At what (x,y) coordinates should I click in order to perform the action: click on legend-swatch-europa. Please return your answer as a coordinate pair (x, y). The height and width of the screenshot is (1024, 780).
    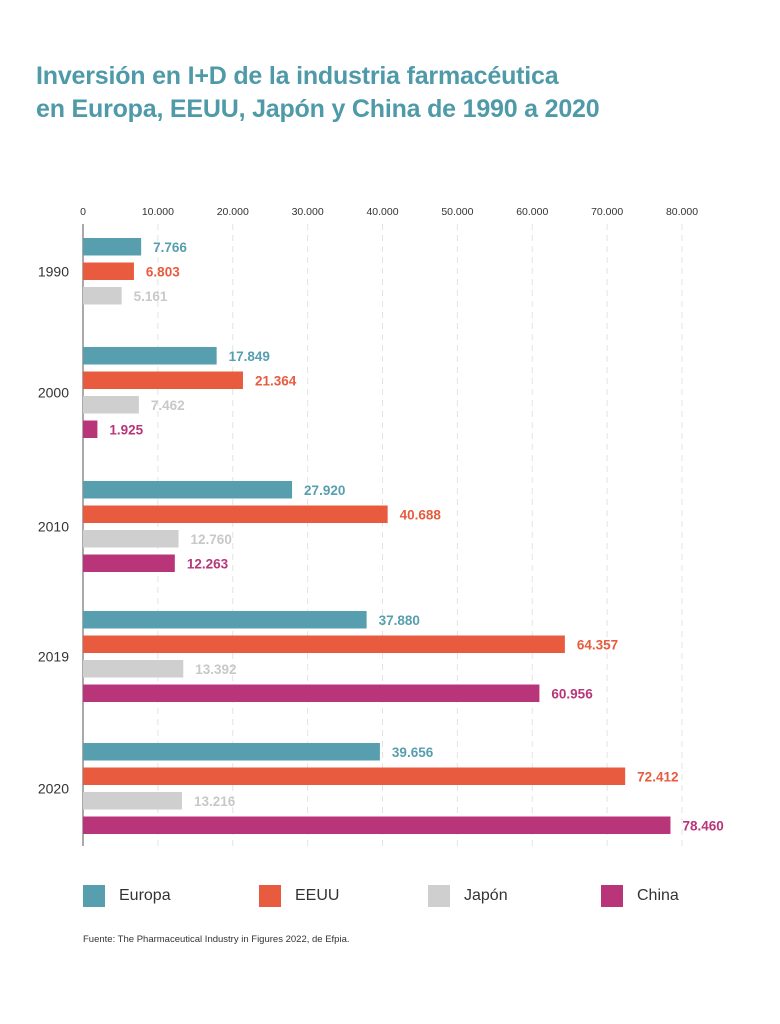
    Looking at the image, I should click on (94, 896).